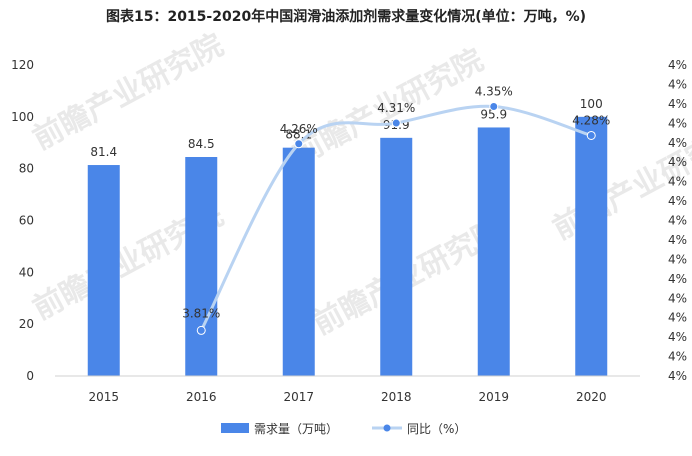 The height and width of the screenshot is (456, 692). I want to click on left-axis-tick-label: 60, so click(26, 221).